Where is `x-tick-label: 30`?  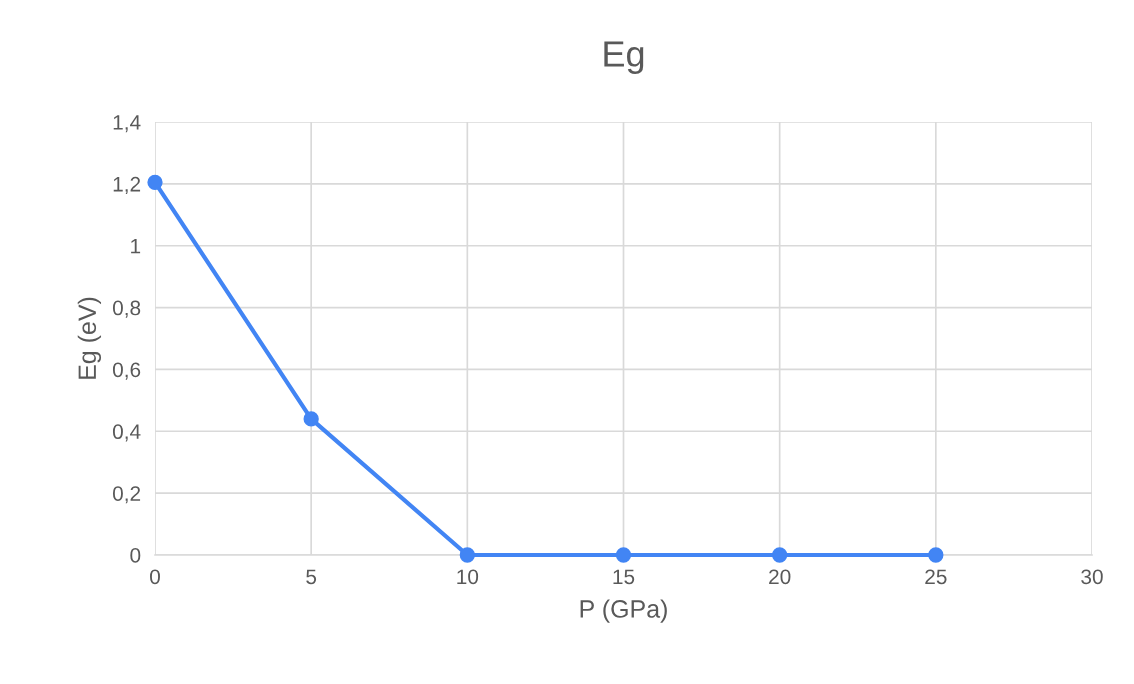 x-tick-label: 30 is located at coordinates (1092, 577).